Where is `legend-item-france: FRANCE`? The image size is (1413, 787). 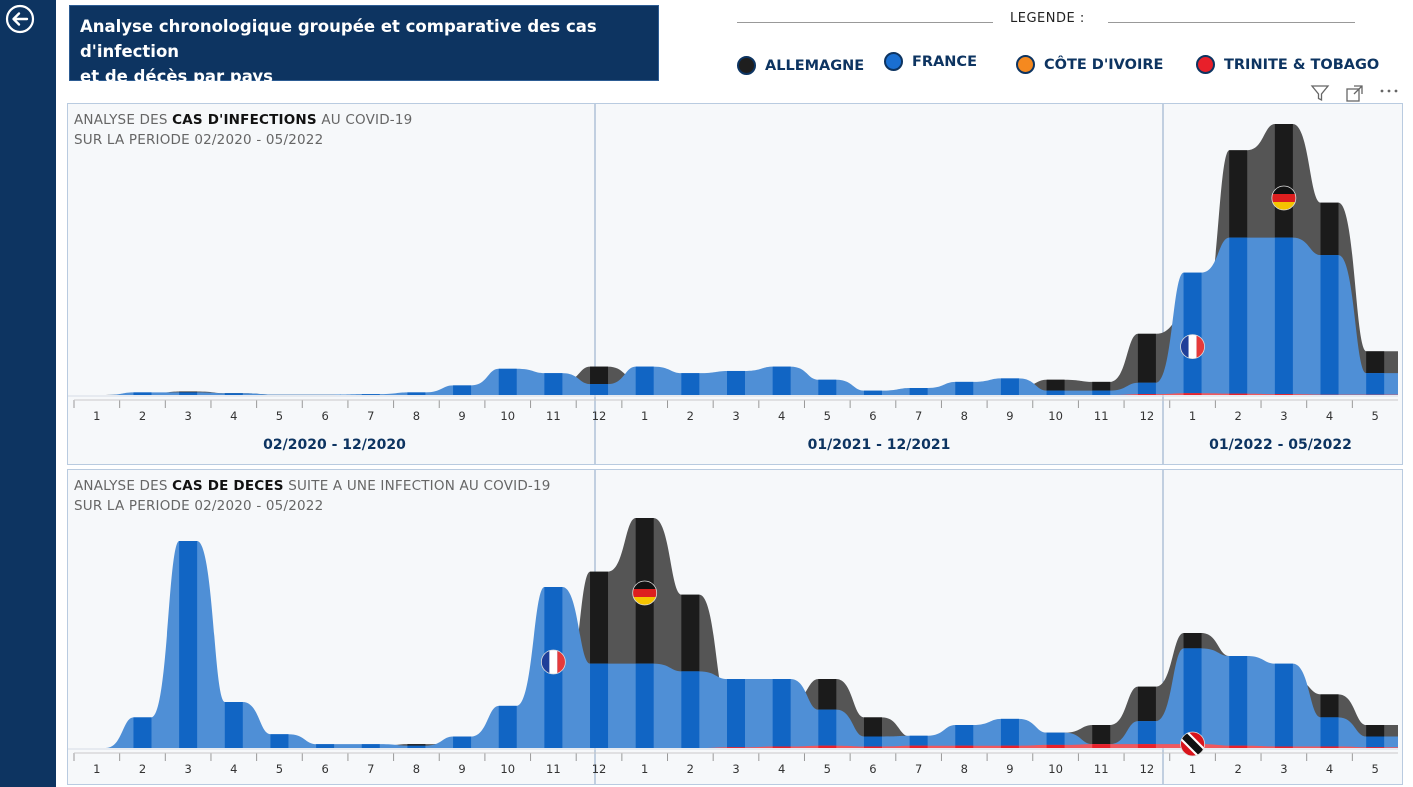
legend-item-france: FRANCE is located at coordinates (930, 61).